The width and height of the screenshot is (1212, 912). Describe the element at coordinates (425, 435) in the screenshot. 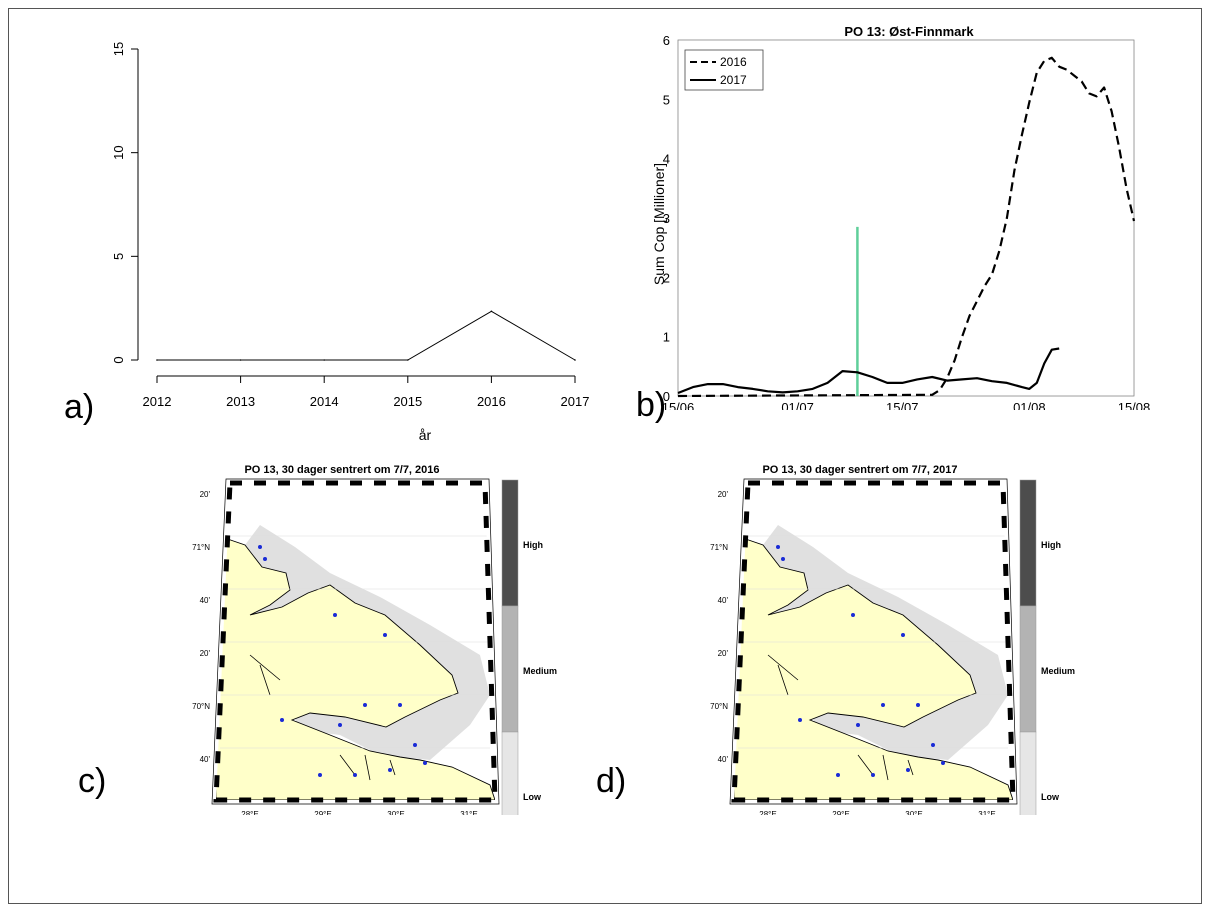

I see `x-axis-label: år` at that location.